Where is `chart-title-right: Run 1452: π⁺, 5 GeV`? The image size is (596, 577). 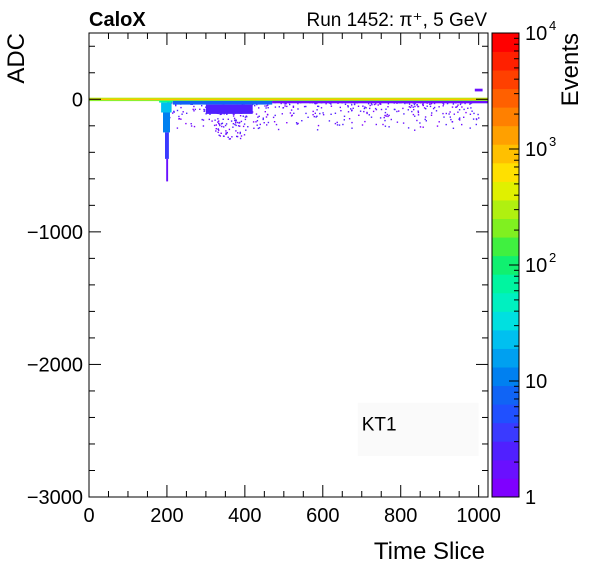
chart-title-right: Run 1452: π⁺, 5 GeV is located at coordinates (396, 20).